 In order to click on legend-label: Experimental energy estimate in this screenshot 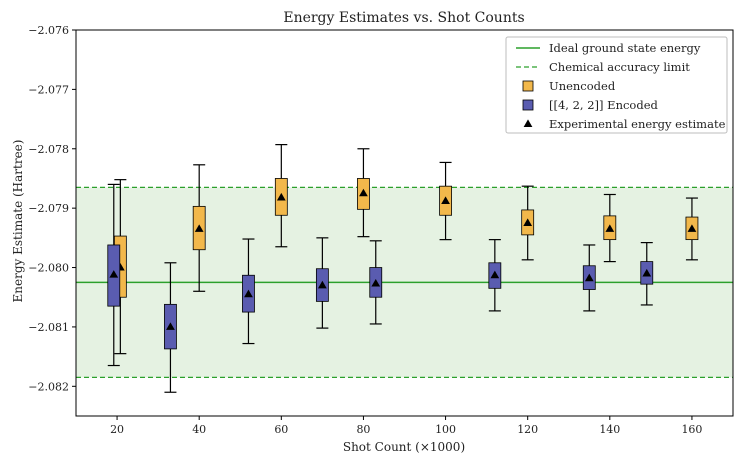, I will do `click(637, 124)`.